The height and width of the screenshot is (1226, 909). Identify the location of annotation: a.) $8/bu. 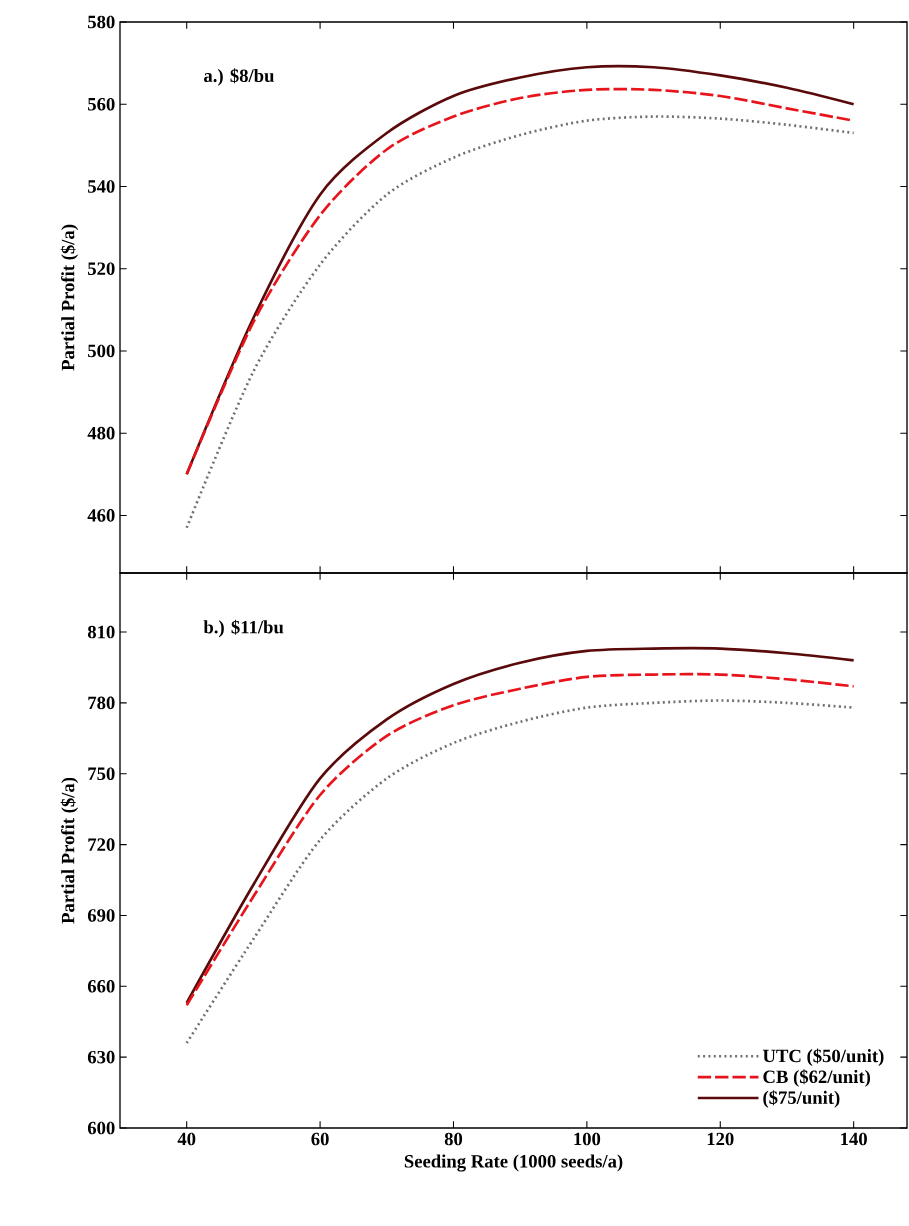
(239, 77).